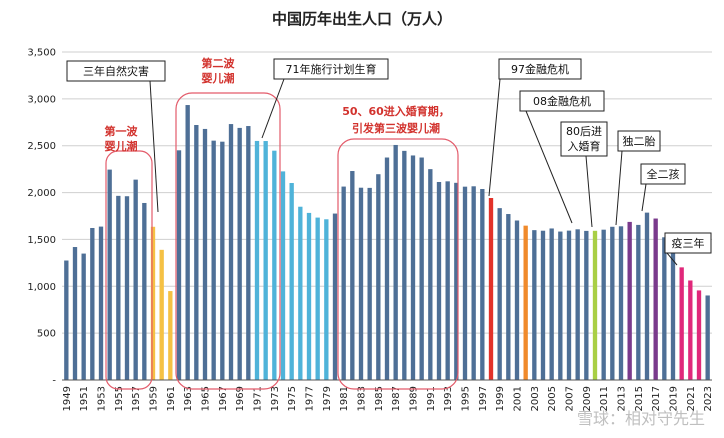  What do you see at coordinates (205, 254) in the screenshot?
I see `bar-1965` at bounding box center [205, 254].